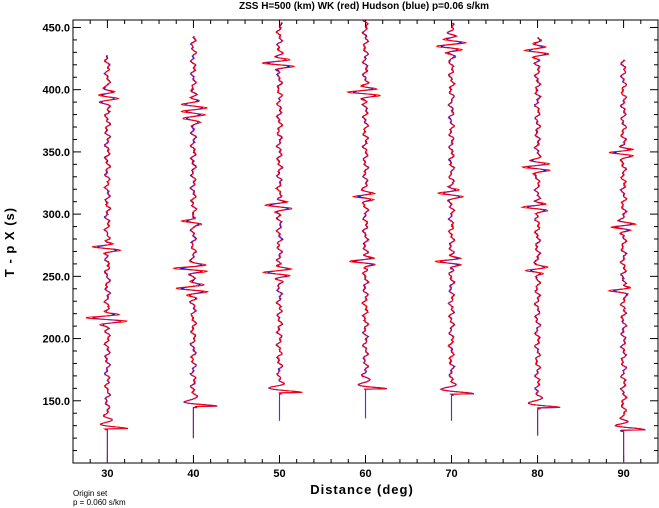 This screenshot has width=659, height=508. Describe the element at coordinates (56, 277) in the screenshot. I see `y-tick-label: 250.0` at that location.